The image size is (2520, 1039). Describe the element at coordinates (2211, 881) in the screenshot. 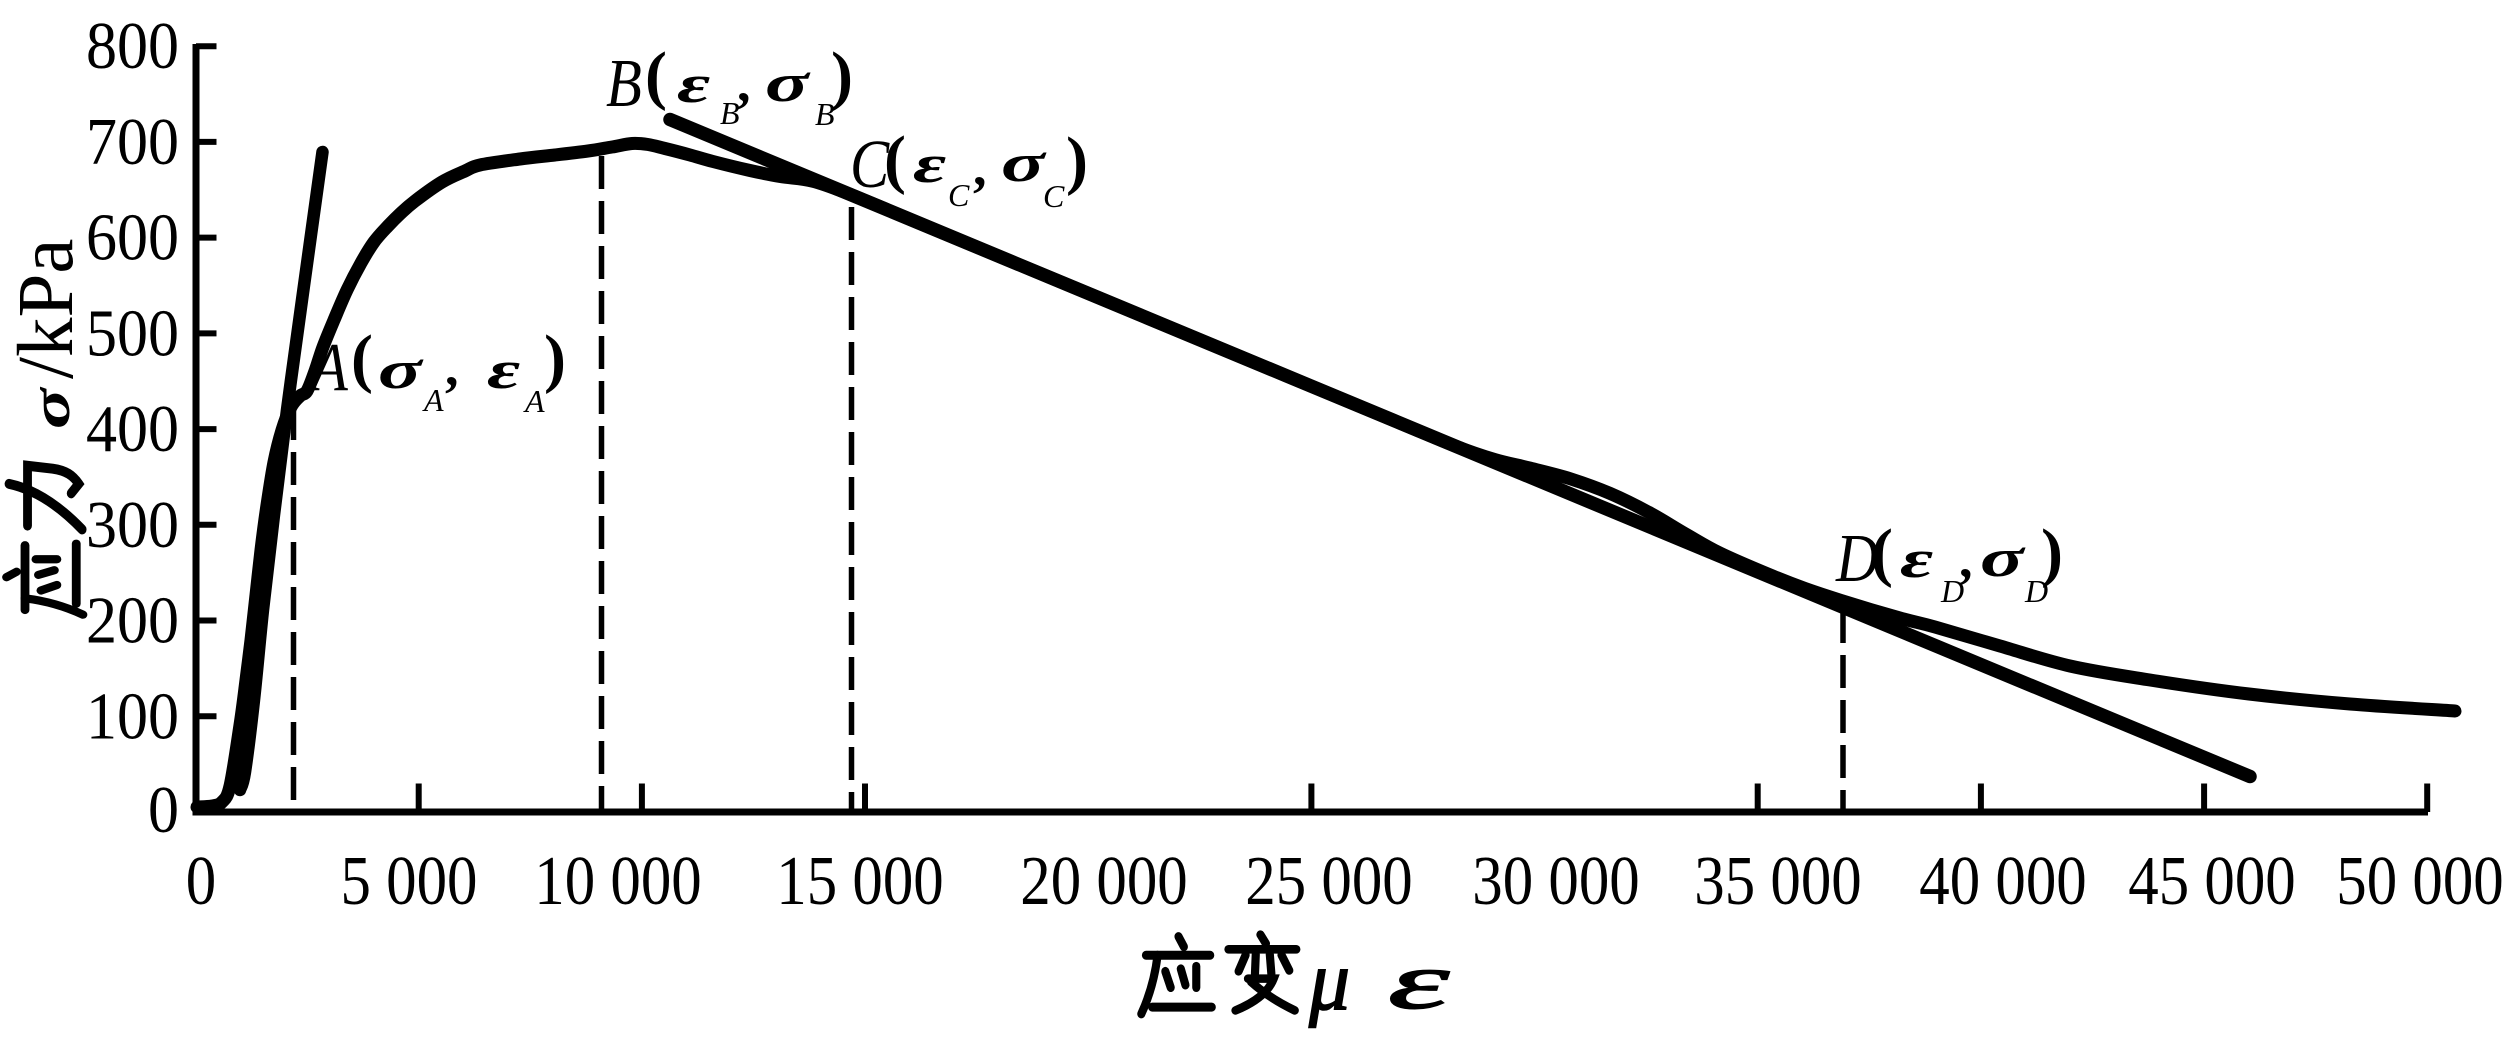

I see `svg-text: 45 000` at that location.